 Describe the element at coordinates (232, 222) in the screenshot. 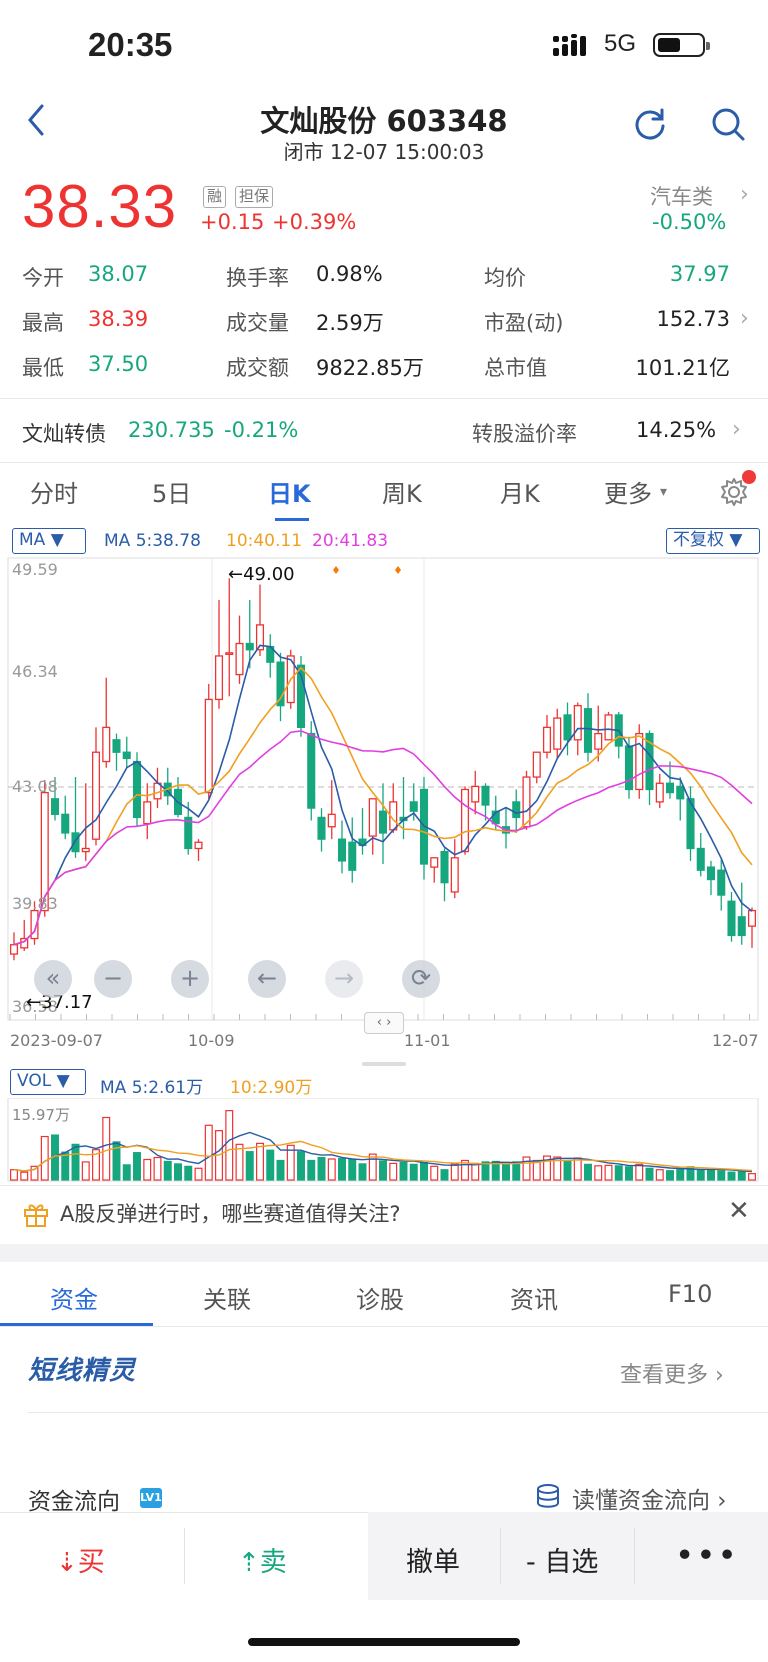

I see `price-change: +0.15` at that location.